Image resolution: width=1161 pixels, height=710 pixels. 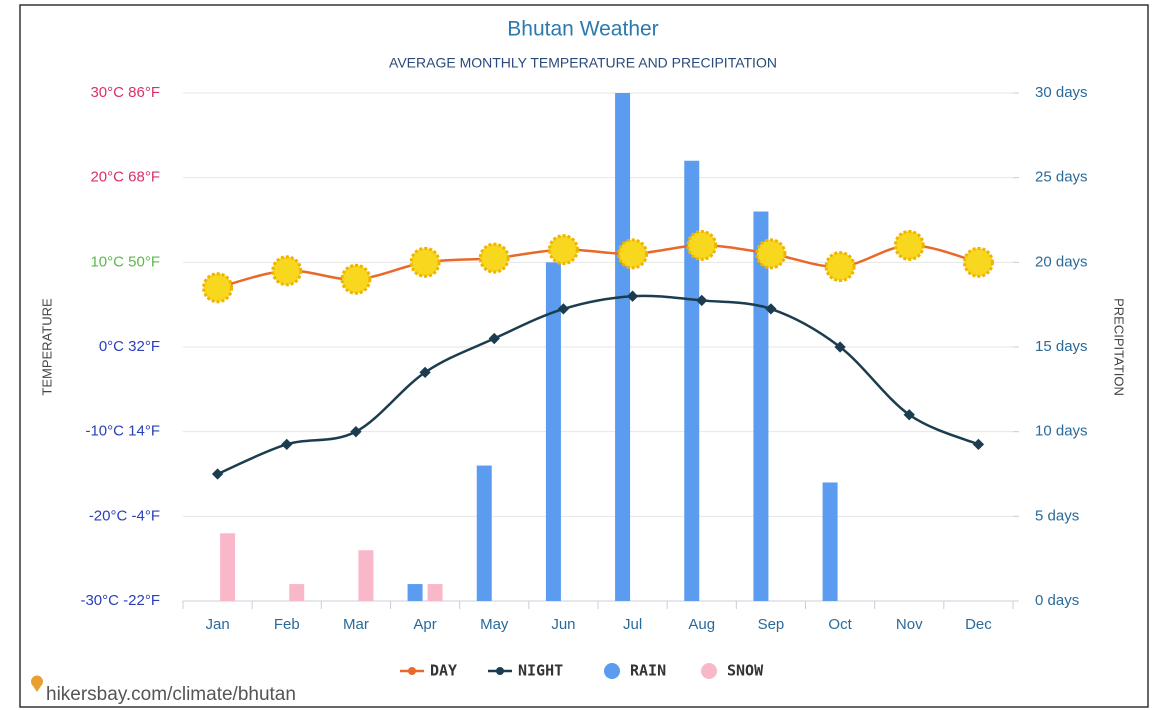 I want to click on legend-label: NIGHT, so click(x=540, y=671).